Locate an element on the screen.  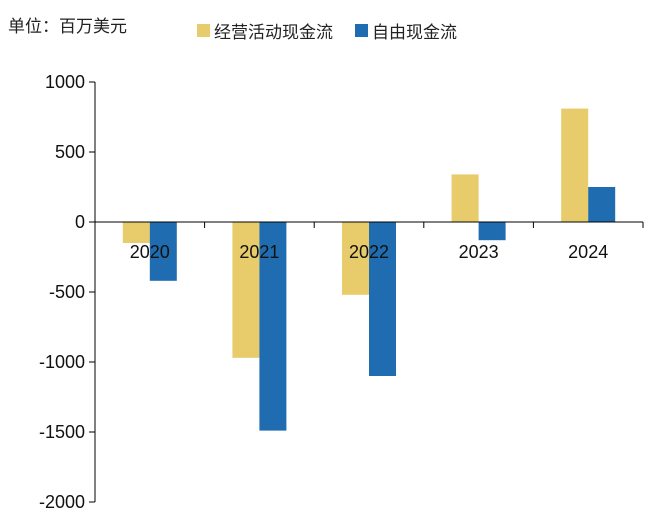
y-tick-label: 1000 is located at coordinates (65, 82).